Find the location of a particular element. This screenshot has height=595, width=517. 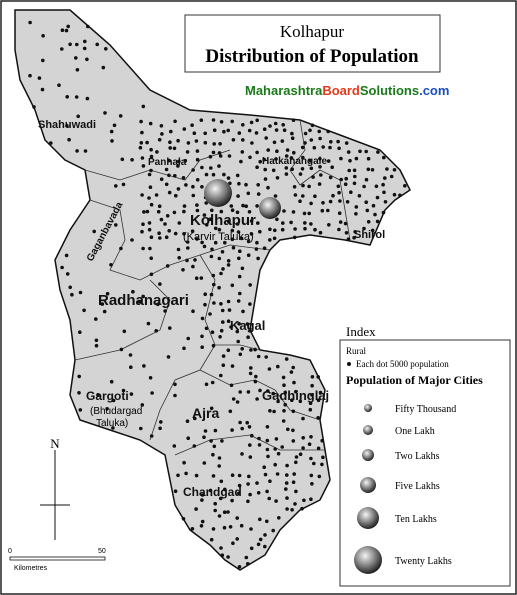

map-title: Distribution of Population is located at coordinates (312, 56).